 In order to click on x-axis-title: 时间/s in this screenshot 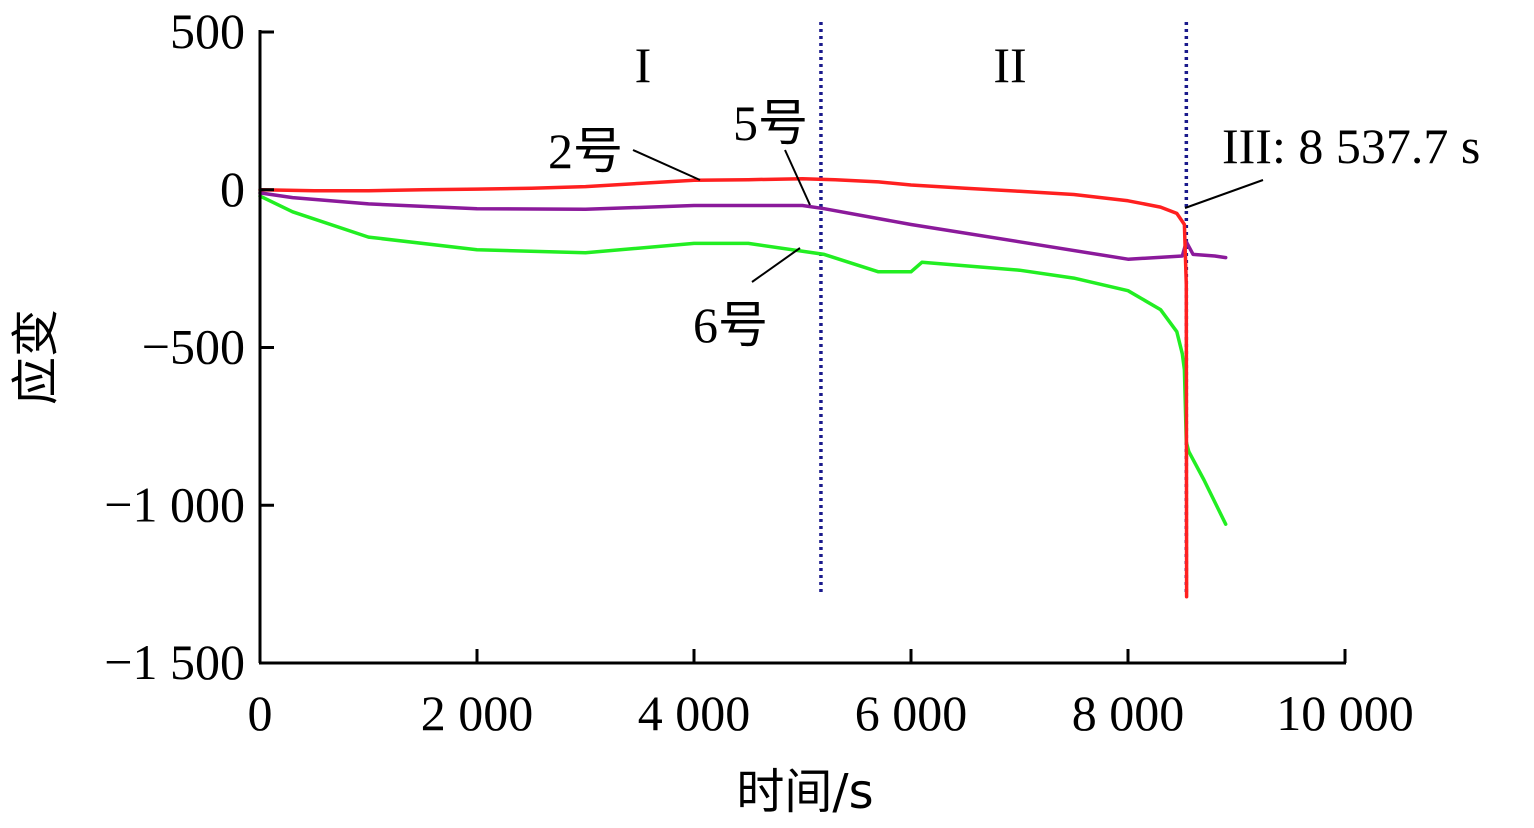, I will do `click(804, 792)`.